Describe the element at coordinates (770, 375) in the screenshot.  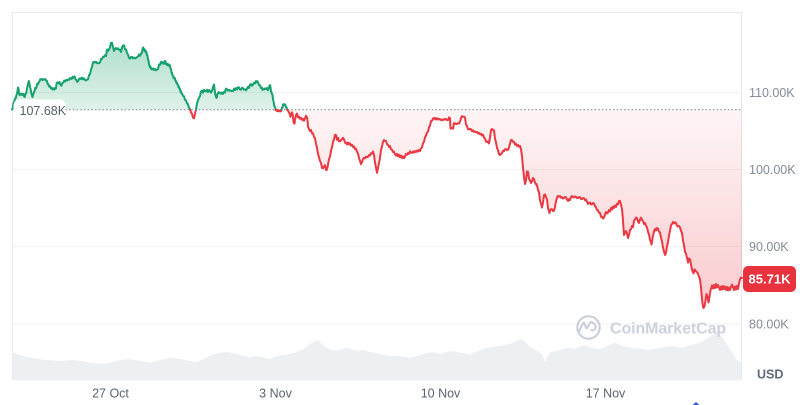
I see `svg-text: USD` at that location.